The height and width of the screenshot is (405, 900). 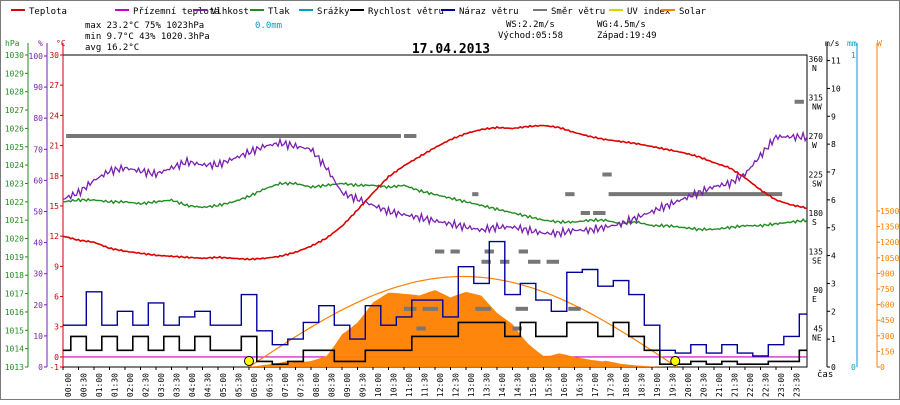 What do you see at coordinates (38, 305) in the screenshot?
I see `axis-tick-label: 20` at bounding box center [38, 305].